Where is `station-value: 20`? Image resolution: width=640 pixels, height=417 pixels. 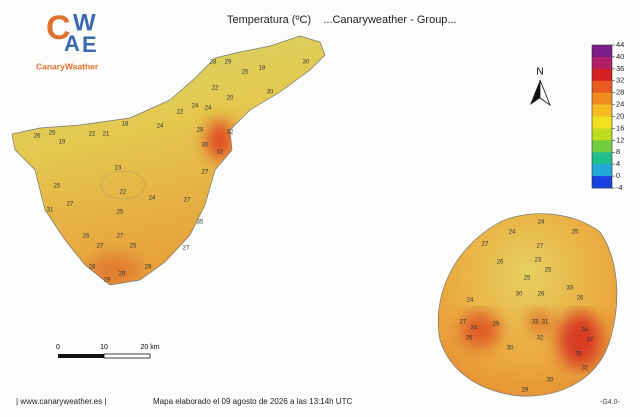 station-value: 20 is located at coordinates (230, 99).